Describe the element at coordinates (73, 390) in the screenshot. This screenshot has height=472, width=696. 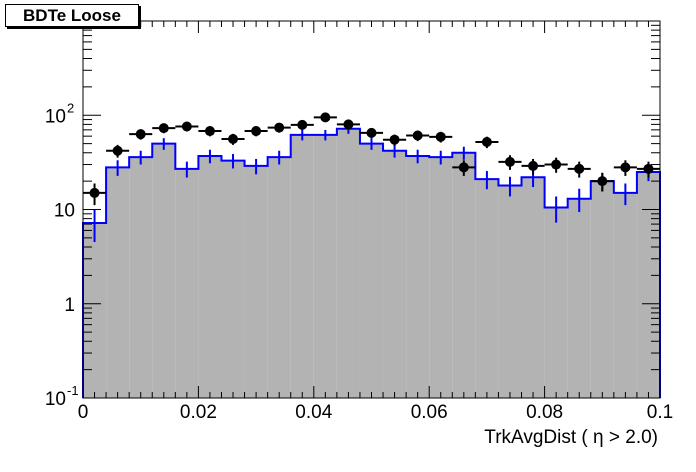
I see `y-tick-exponent: -1` at that location.